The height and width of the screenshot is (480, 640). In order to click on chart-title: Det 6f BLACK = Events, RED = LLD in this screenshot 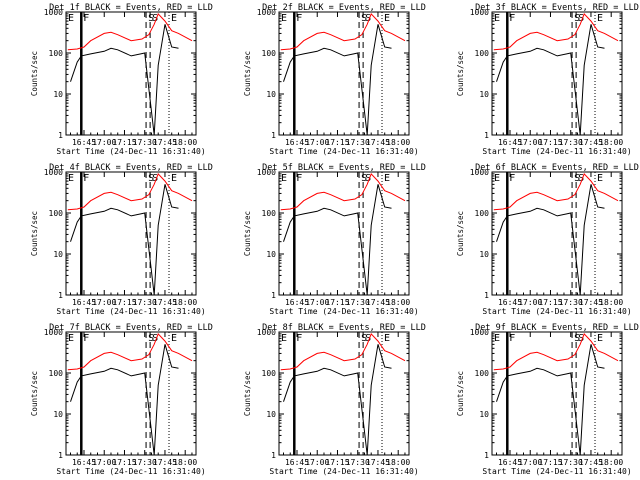, I will do `click(557, 168)`.